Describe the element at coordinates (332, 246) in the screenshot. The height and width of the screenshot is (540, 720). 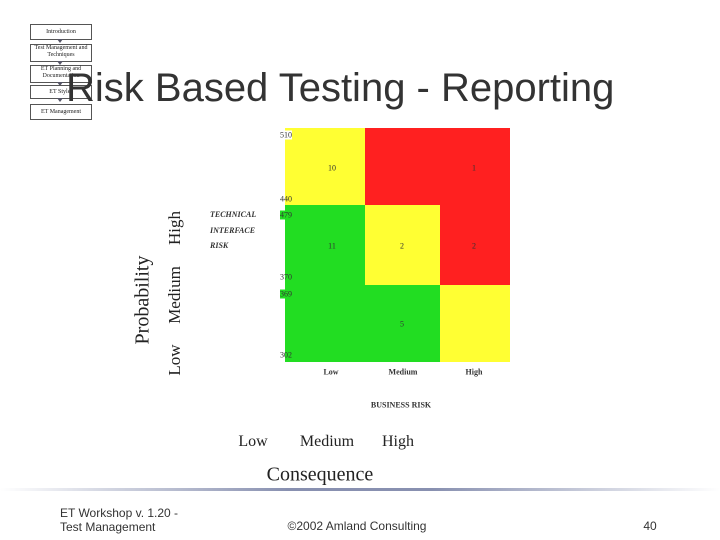
I see `cell-count: 11` at that location.